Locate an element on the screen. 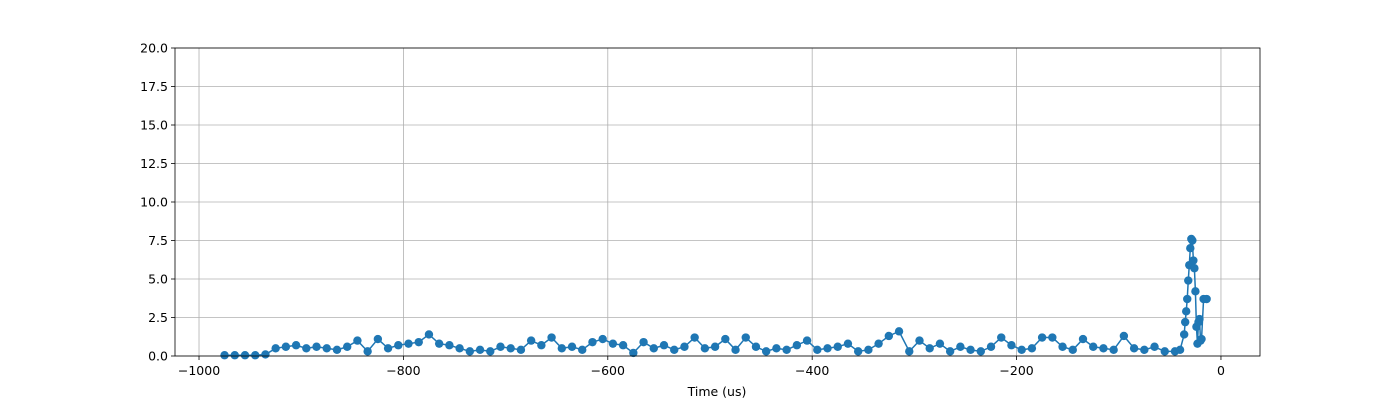 This screenshot has height=400, width=1400. y-tick-label: 20.0 is located at coordinates (154, 48).